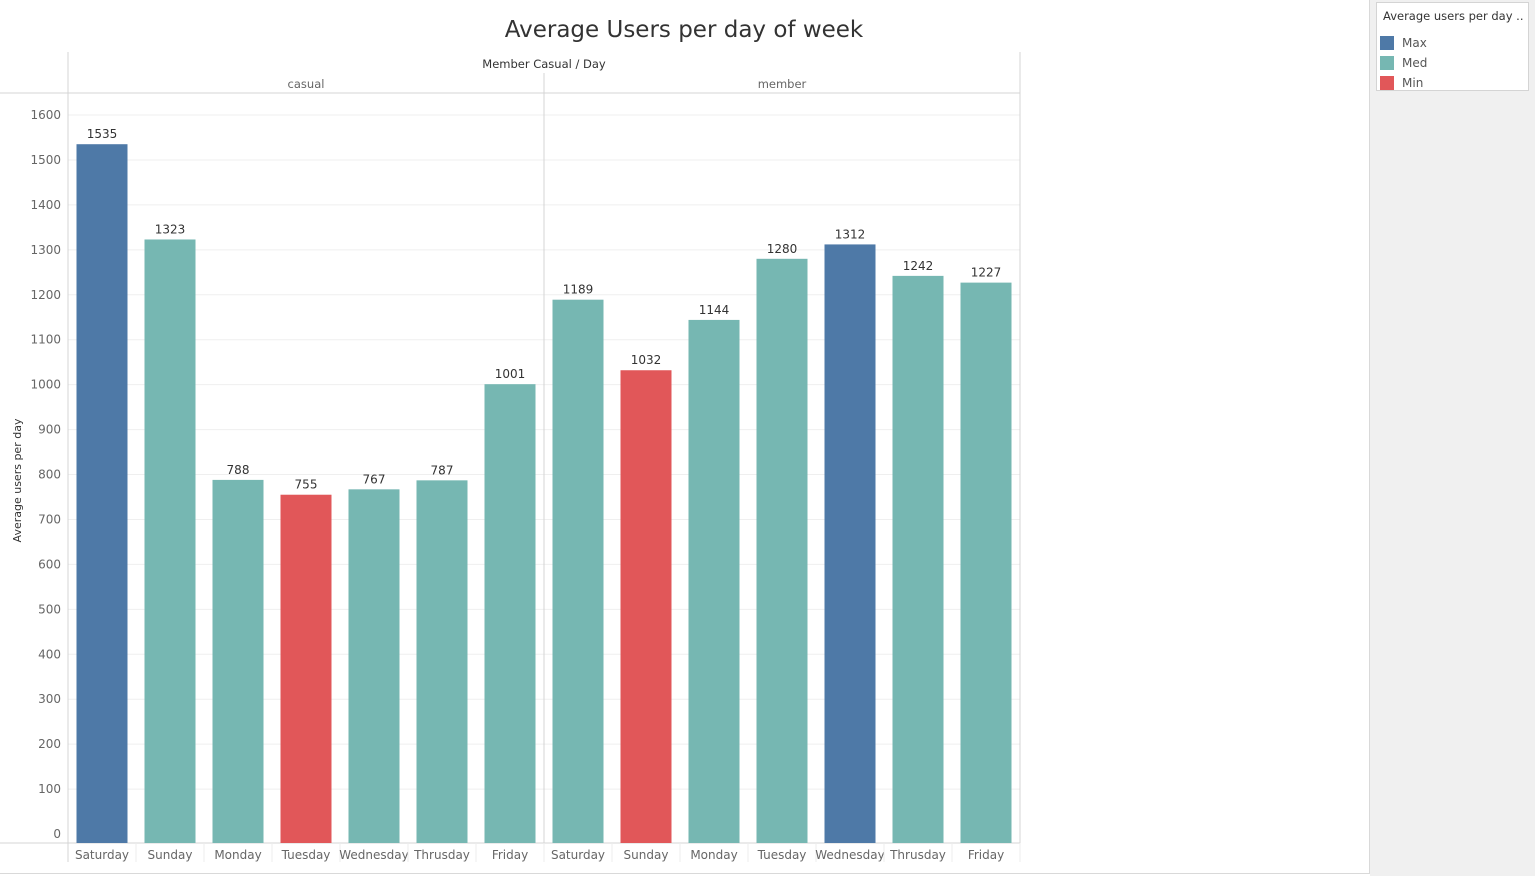  Describe the element at coordinates (306, 84) in the screenshot. I see `panel-header-casual: casual` at that location.